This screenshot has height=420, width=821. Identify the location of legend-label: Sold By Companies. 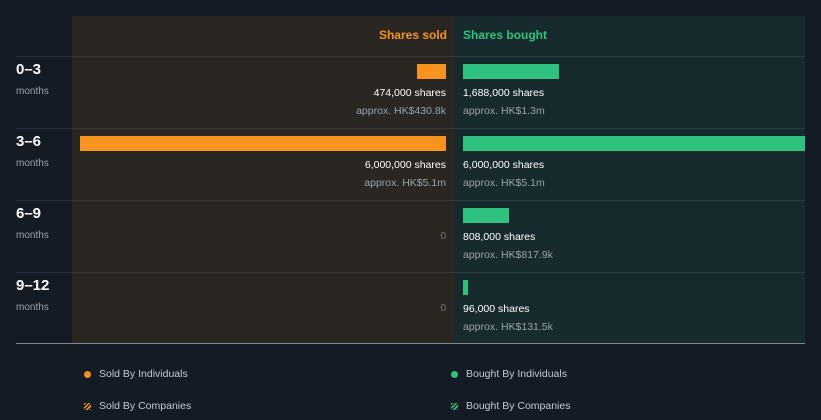
(145, 406).